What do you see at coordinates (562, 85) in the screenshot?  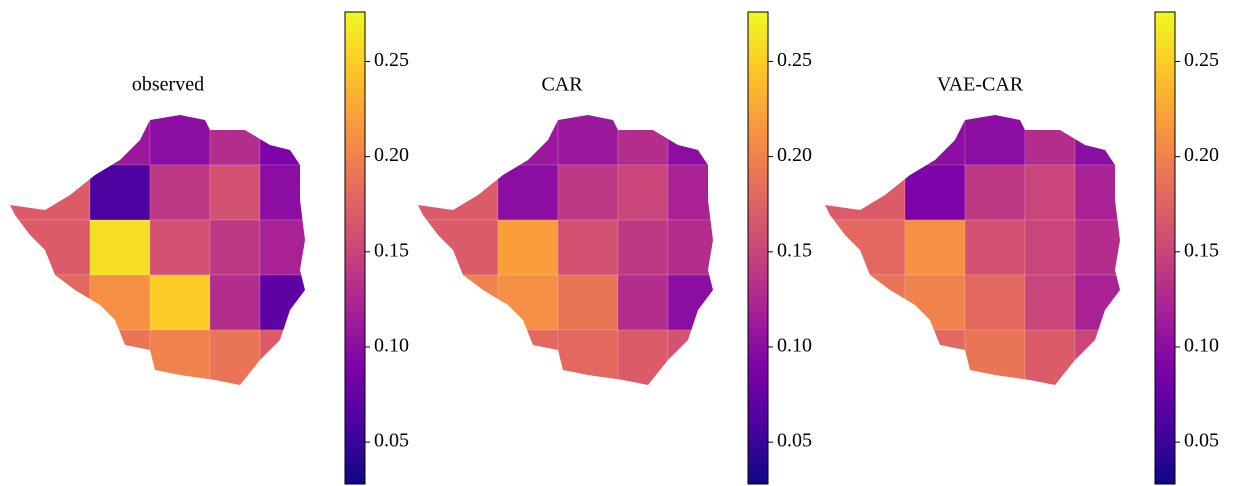 I see `panel-title: CAR` at bounding box center [562, 85].